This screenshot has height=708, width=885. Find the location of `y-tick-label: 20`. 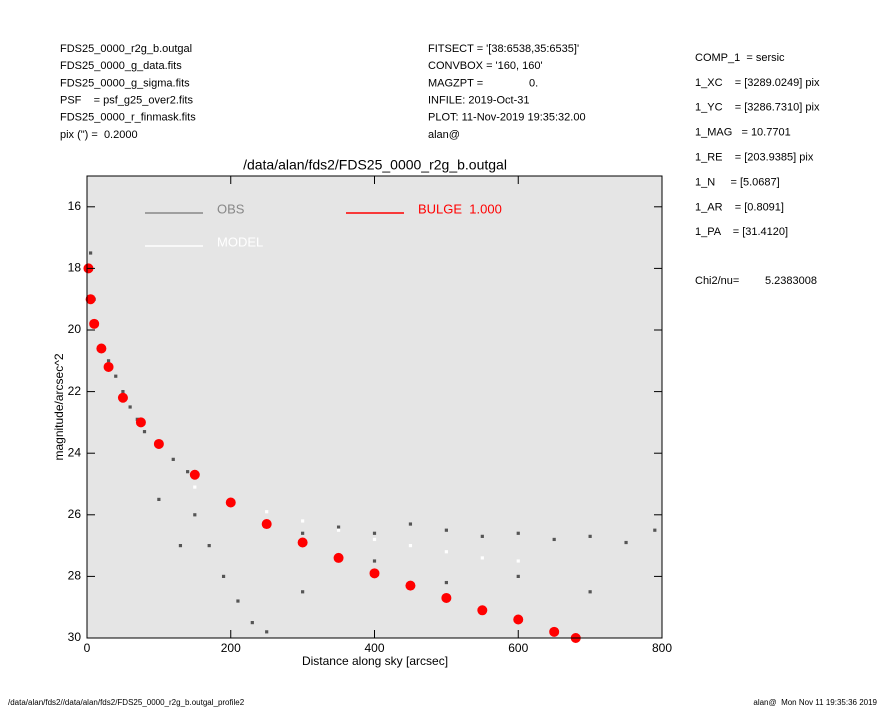

y-tick-label: 20 is located at coordinates (75, 329).